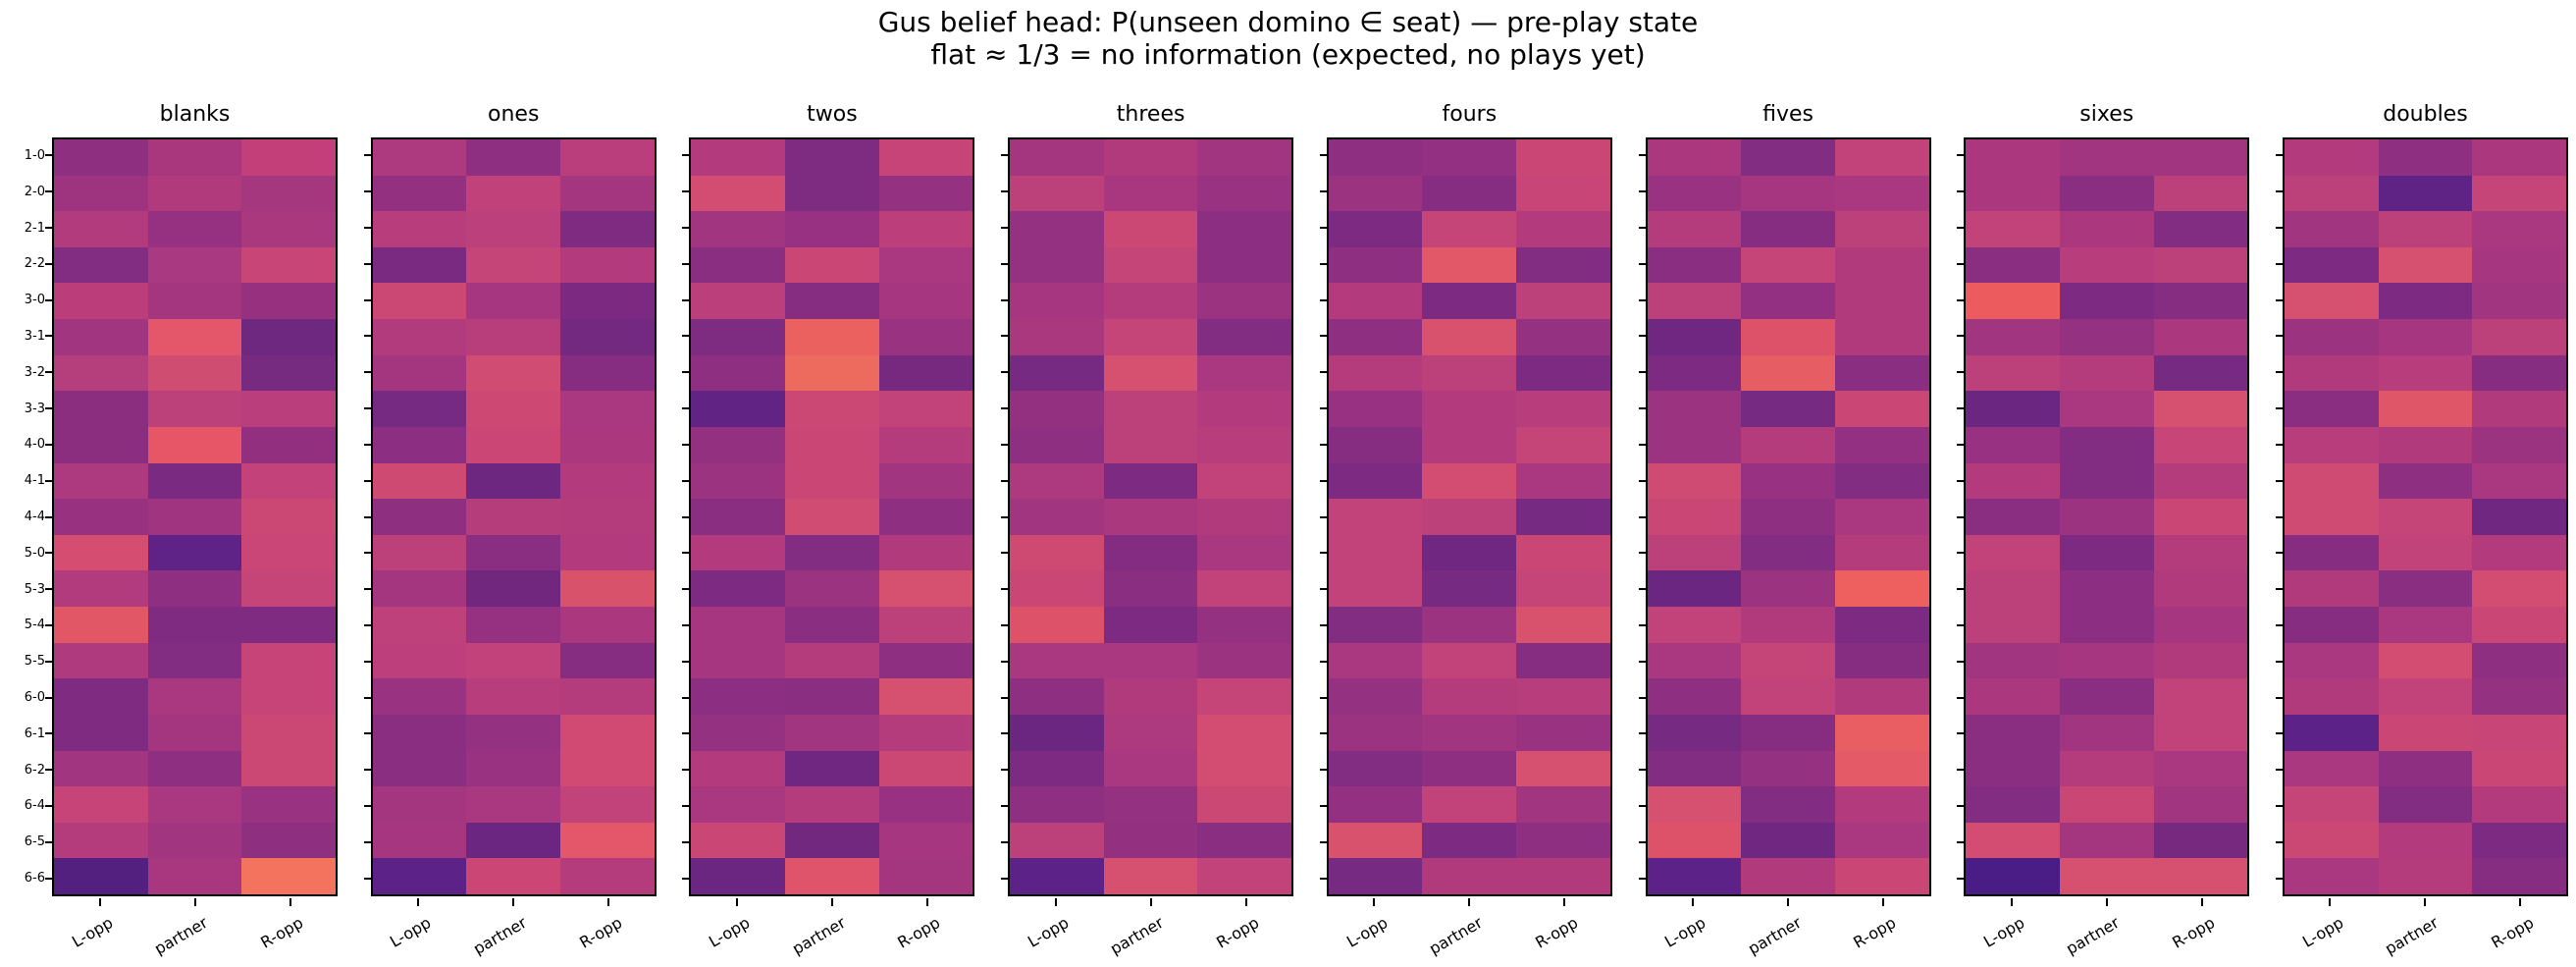 This screenshot has height=967, width=2576. Describe the element at coordinates (2425, 114) in the screenshot. I see `subplot-title-doubles: doubles` at that location.